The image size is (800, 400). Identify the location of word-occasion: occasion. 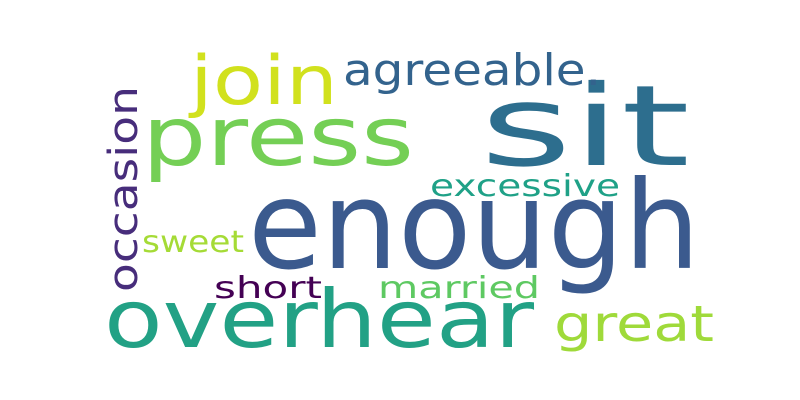
(124, 189).